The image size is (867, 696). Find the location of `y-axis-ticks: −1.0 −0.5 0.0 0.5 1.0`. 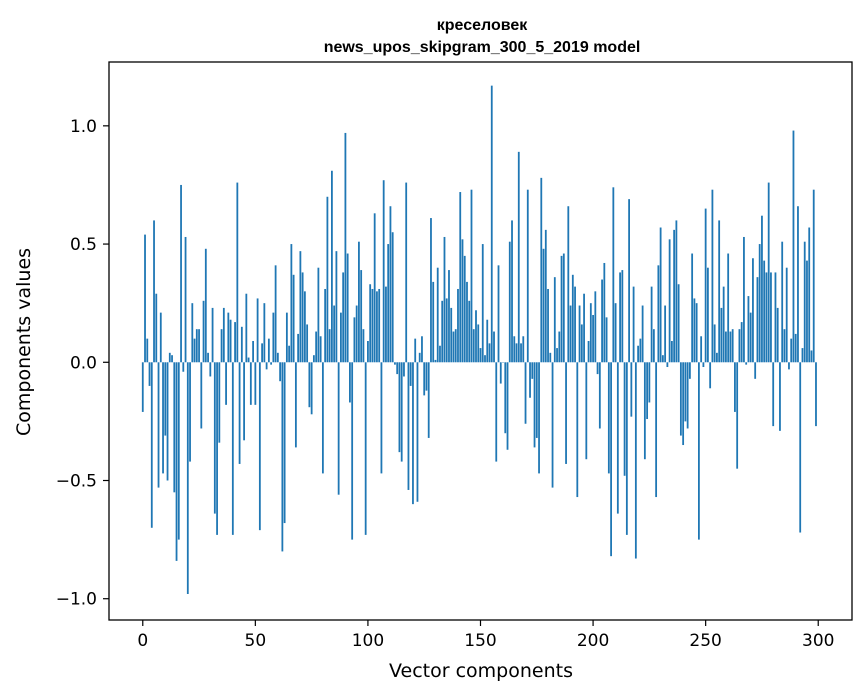

y-axis-ticks: −1.0 −0.5 0.0 0.5 1.0 is located at coordinates (82, 363).